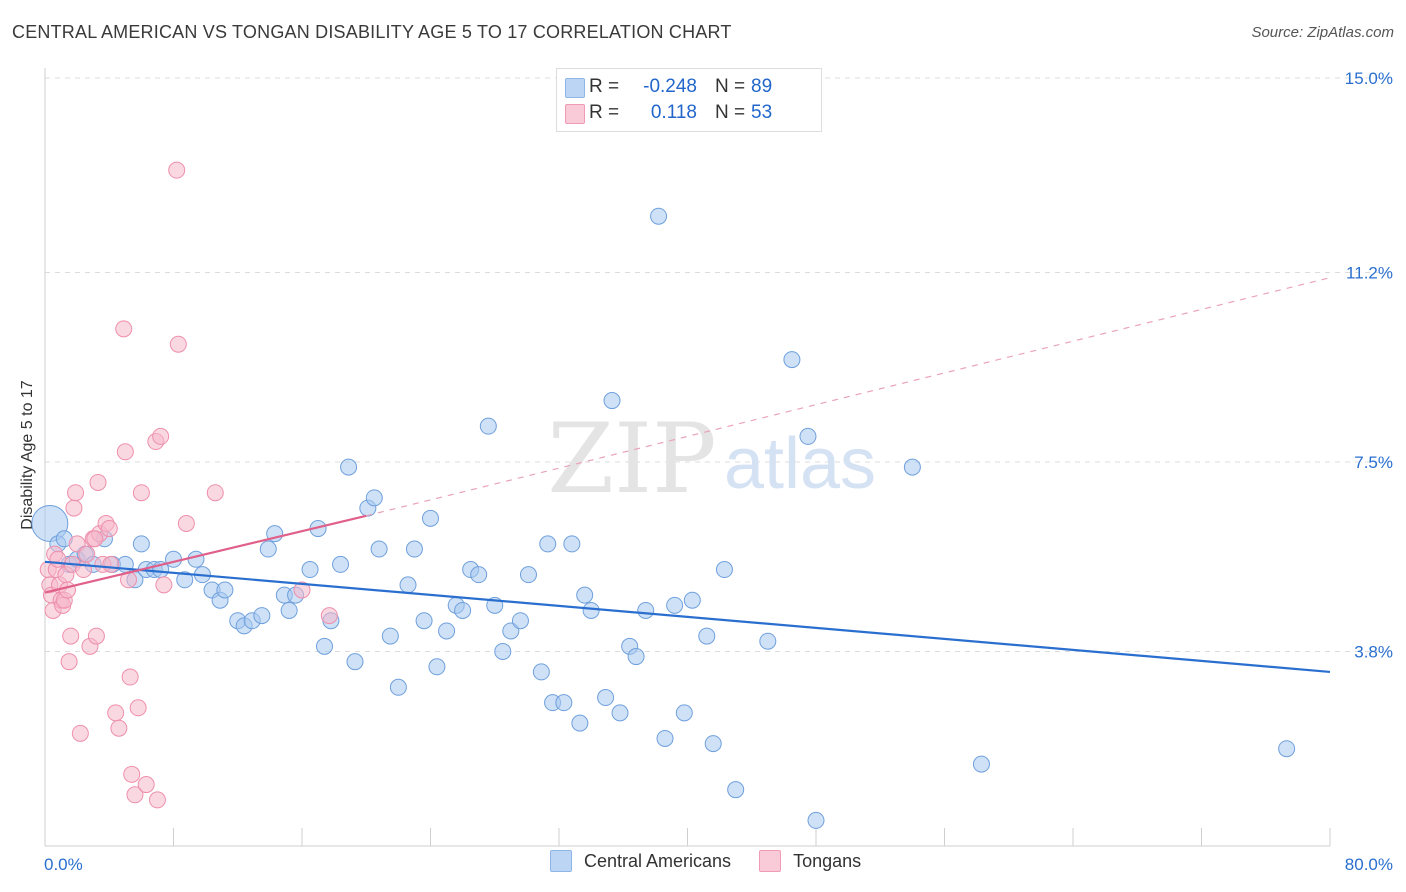  Describe the element at coordinates (640, 861) in the screenshot. I see `legend-item-central-americans: Central Americans` at that location.